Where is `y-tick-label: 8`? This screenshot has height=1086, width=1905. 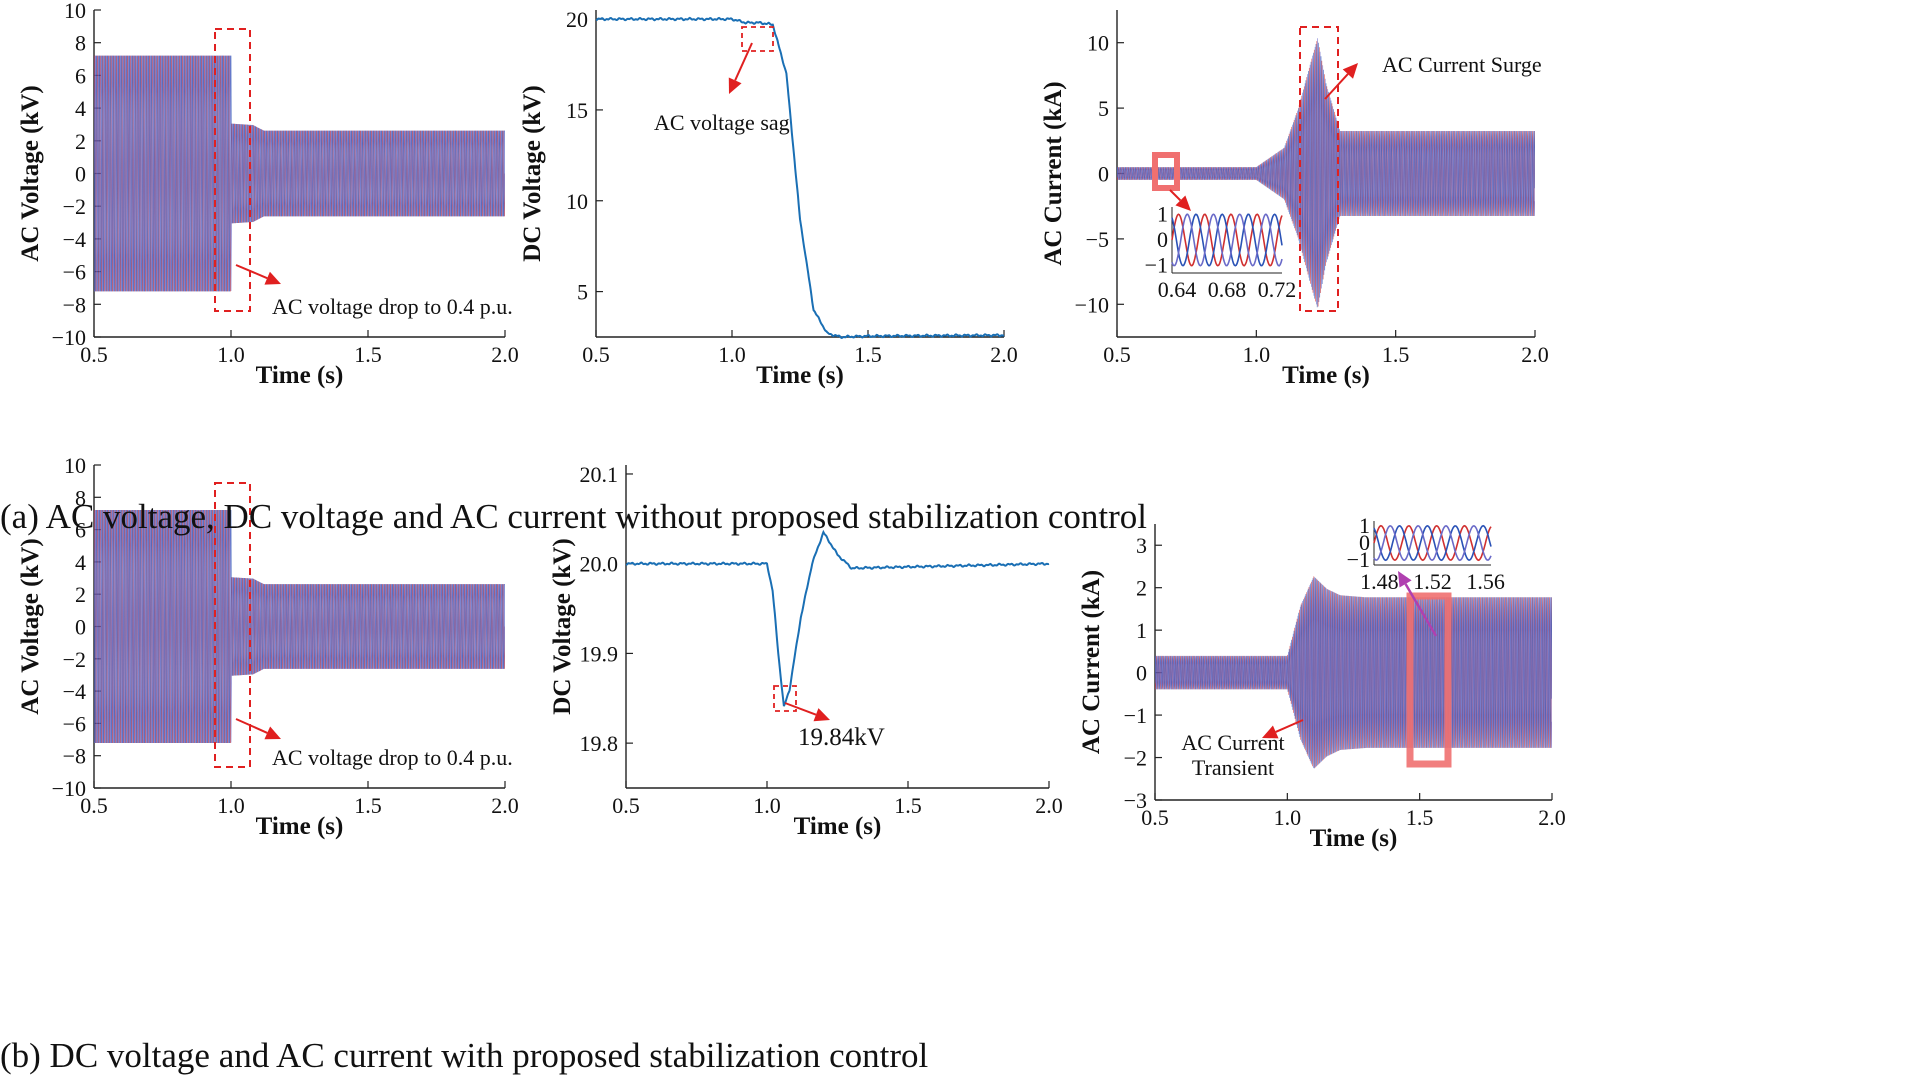
y-tick-label: 8 is located at coordinates (80, 43).